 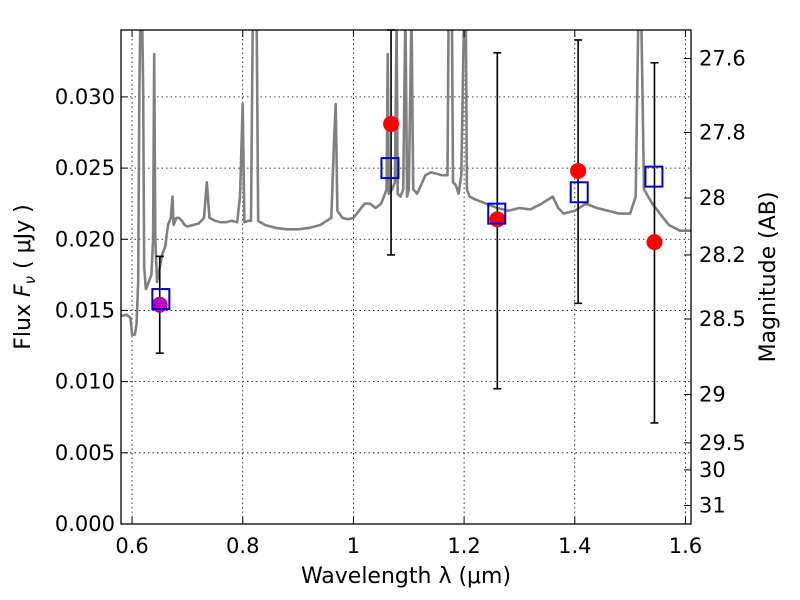 I want to click on y-axis-left-ticks: 0.000 0.005 0.010 0.015 0.020 0.025 0.030, so click(x=91, y=310).